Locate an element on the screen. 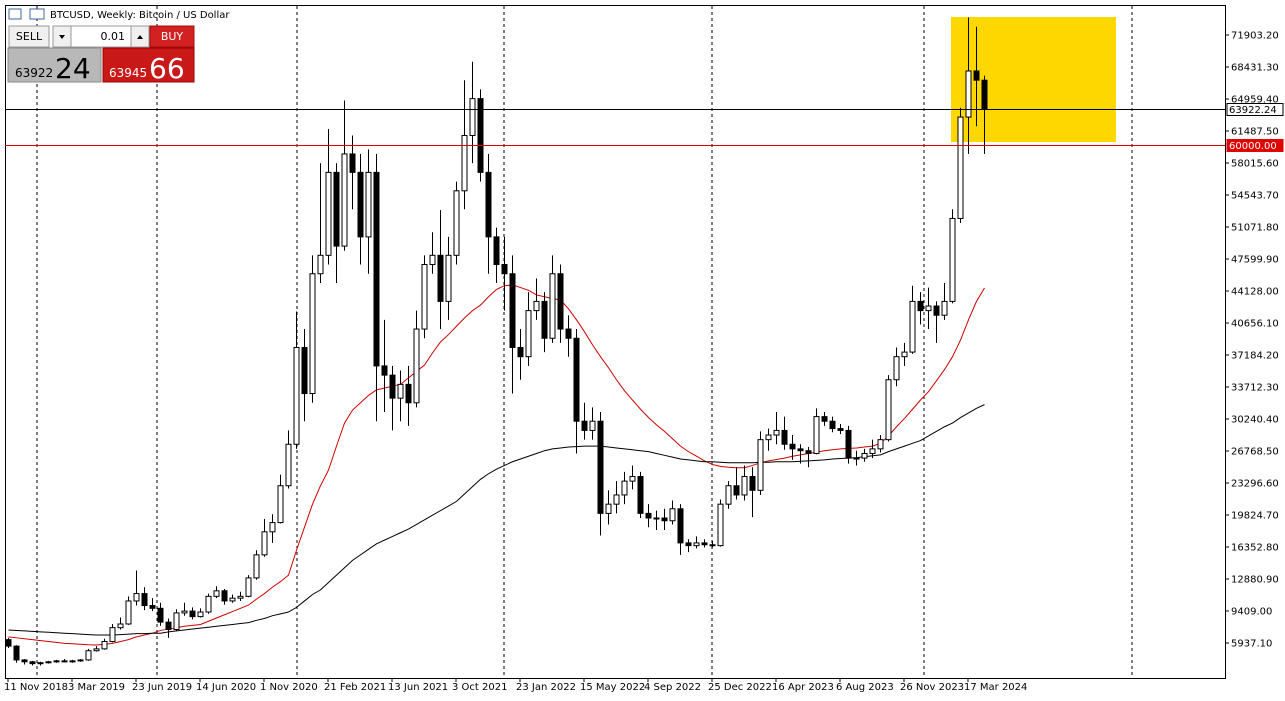 The width and height of the screenshot is (1285, 701). buy-button is located at coordinates (172, 36).